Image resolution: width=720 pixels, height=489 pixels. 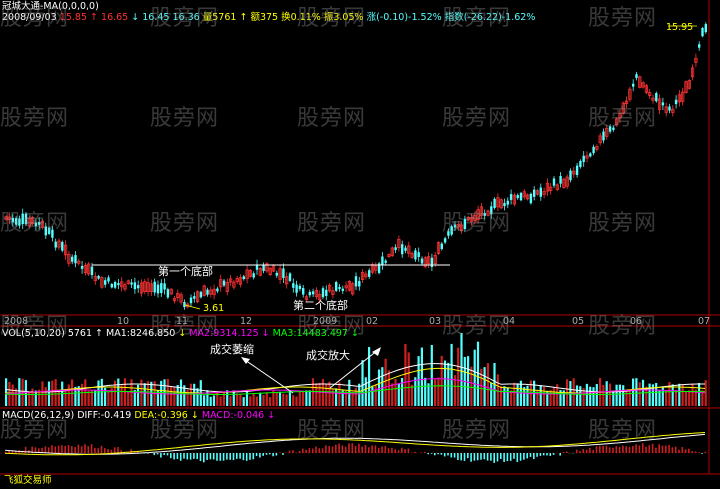 I want to click on quote-low: 16.45, so click(x=156, y=17).